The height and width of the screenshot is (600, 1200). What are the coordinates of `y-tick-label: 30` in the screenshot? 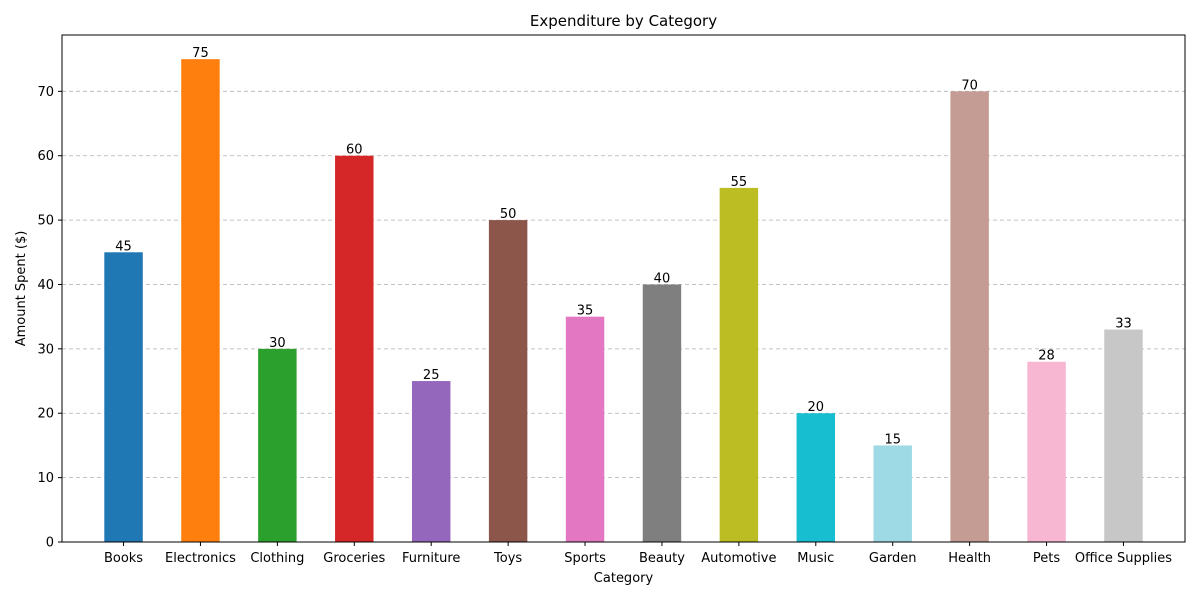 It's located at (45, 349).